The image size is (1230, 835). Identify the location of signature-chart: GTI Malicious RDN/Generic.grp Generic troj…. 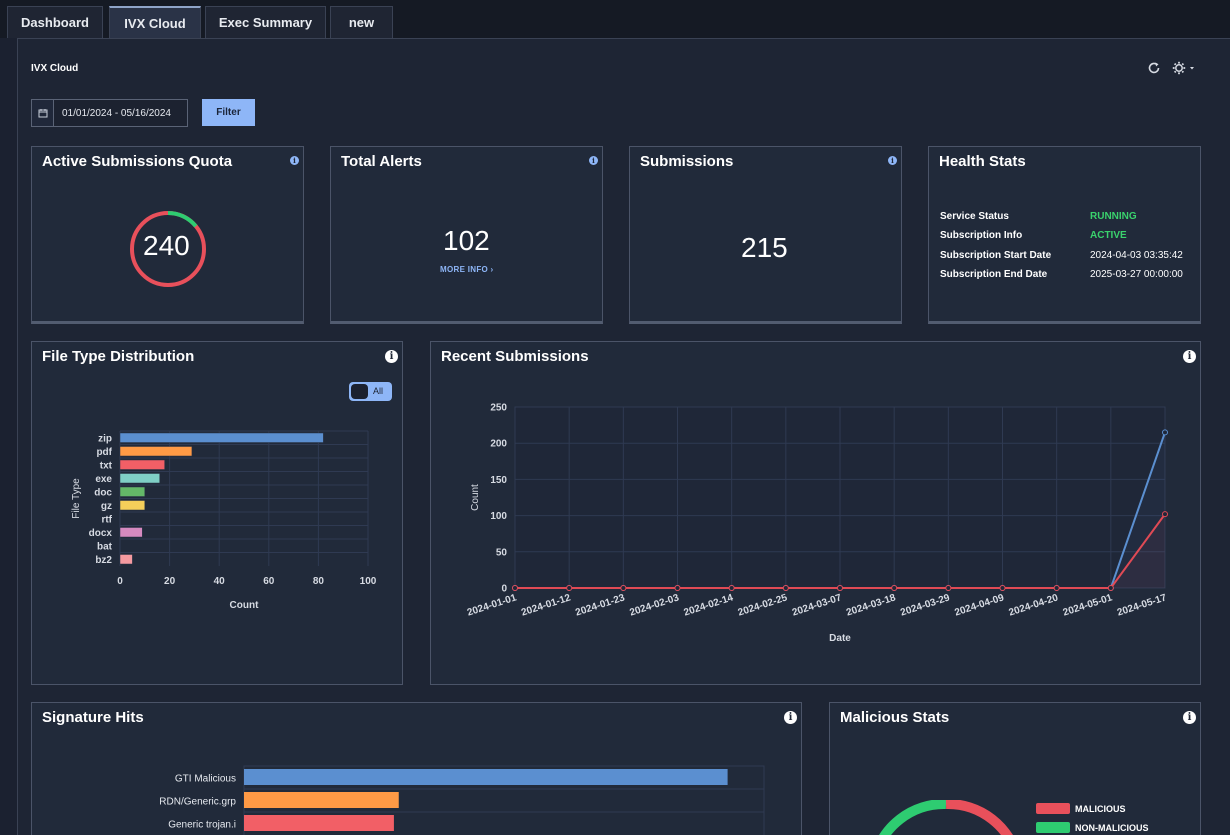
(462, 800).